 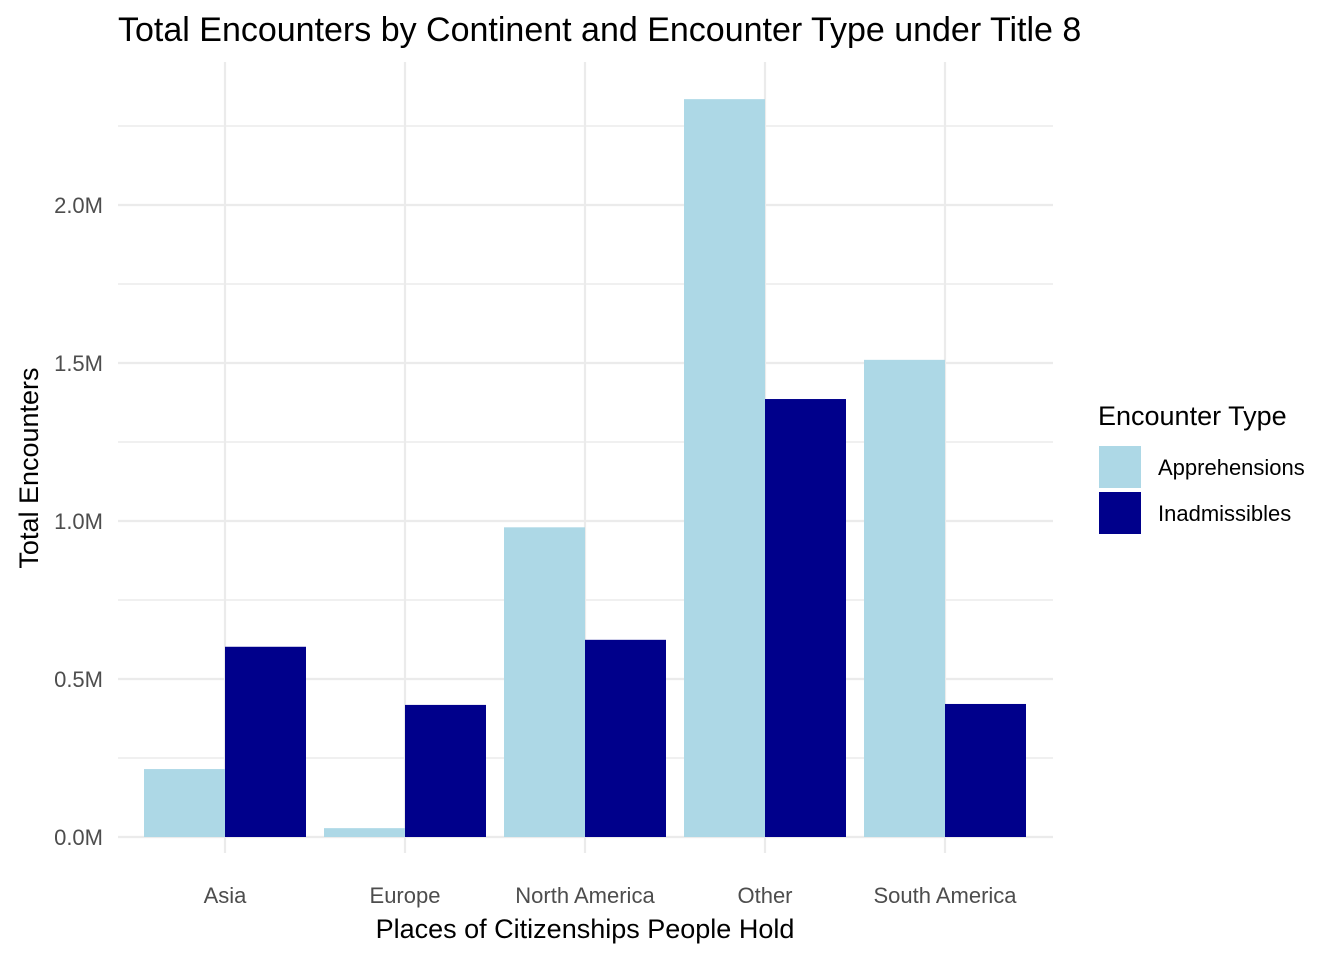 I want to click on y-tick-label: 1.0M, so click(x=78, y=521).